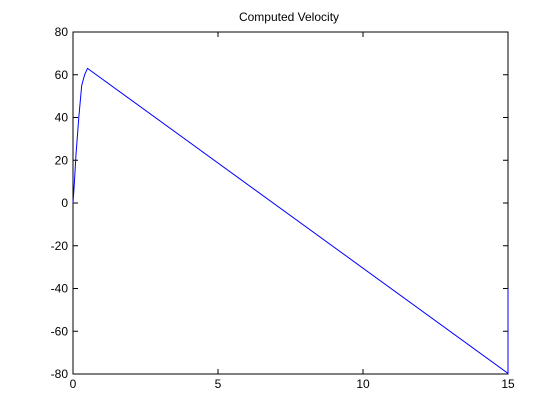  Describe the element at coordinates (64, 203) in the screenshot. I see `y-tick-label: 0` at that location.